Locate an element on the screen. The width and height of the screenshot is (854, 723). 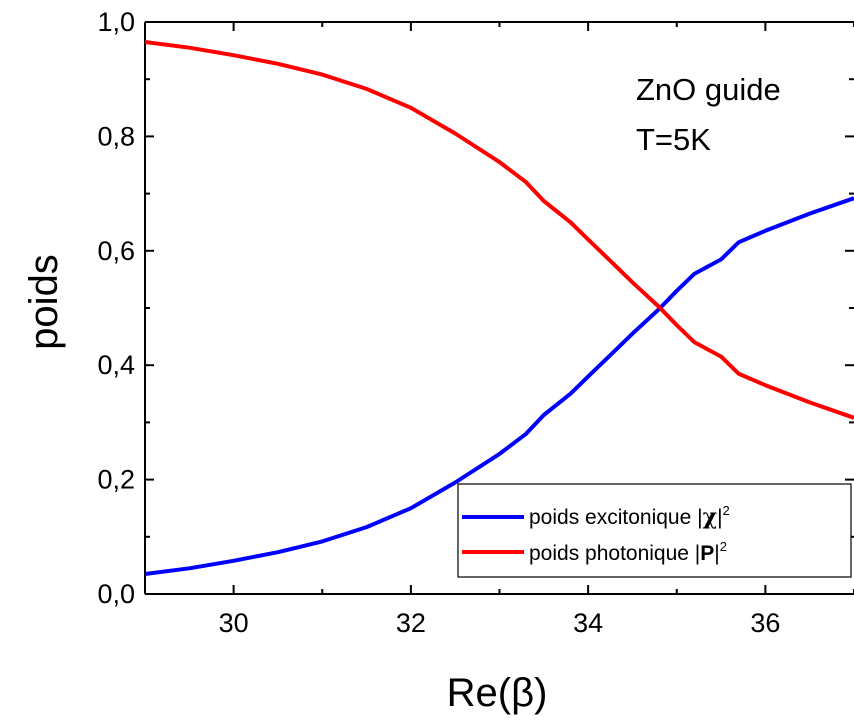
y-axis-title: poids is located at coordinates (44, 302).